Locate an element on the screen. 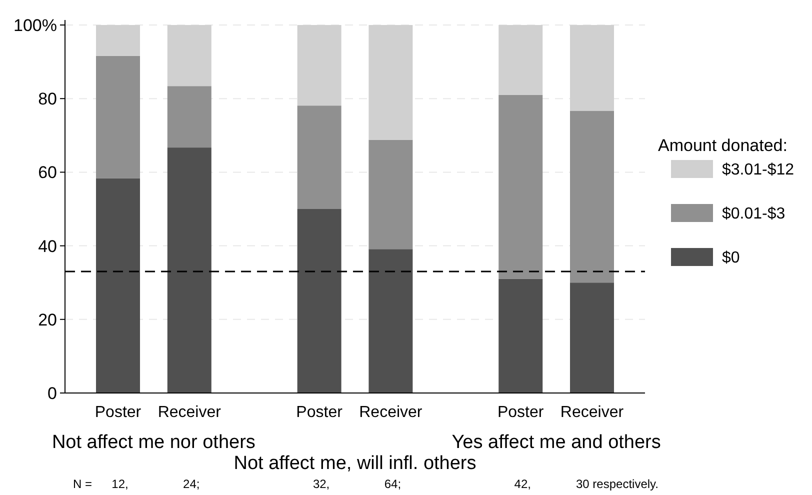  legend-label: $3.01-$12 is located at coordinates (758, 170).